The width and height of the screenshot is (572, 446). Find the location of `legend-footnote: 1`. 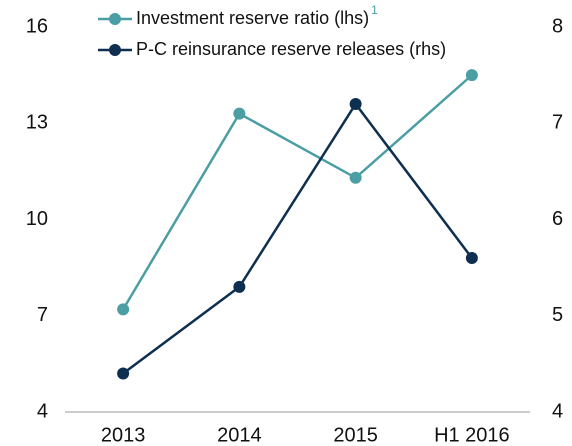

legend-footnote: 1 is located at coordinates (374, 10).